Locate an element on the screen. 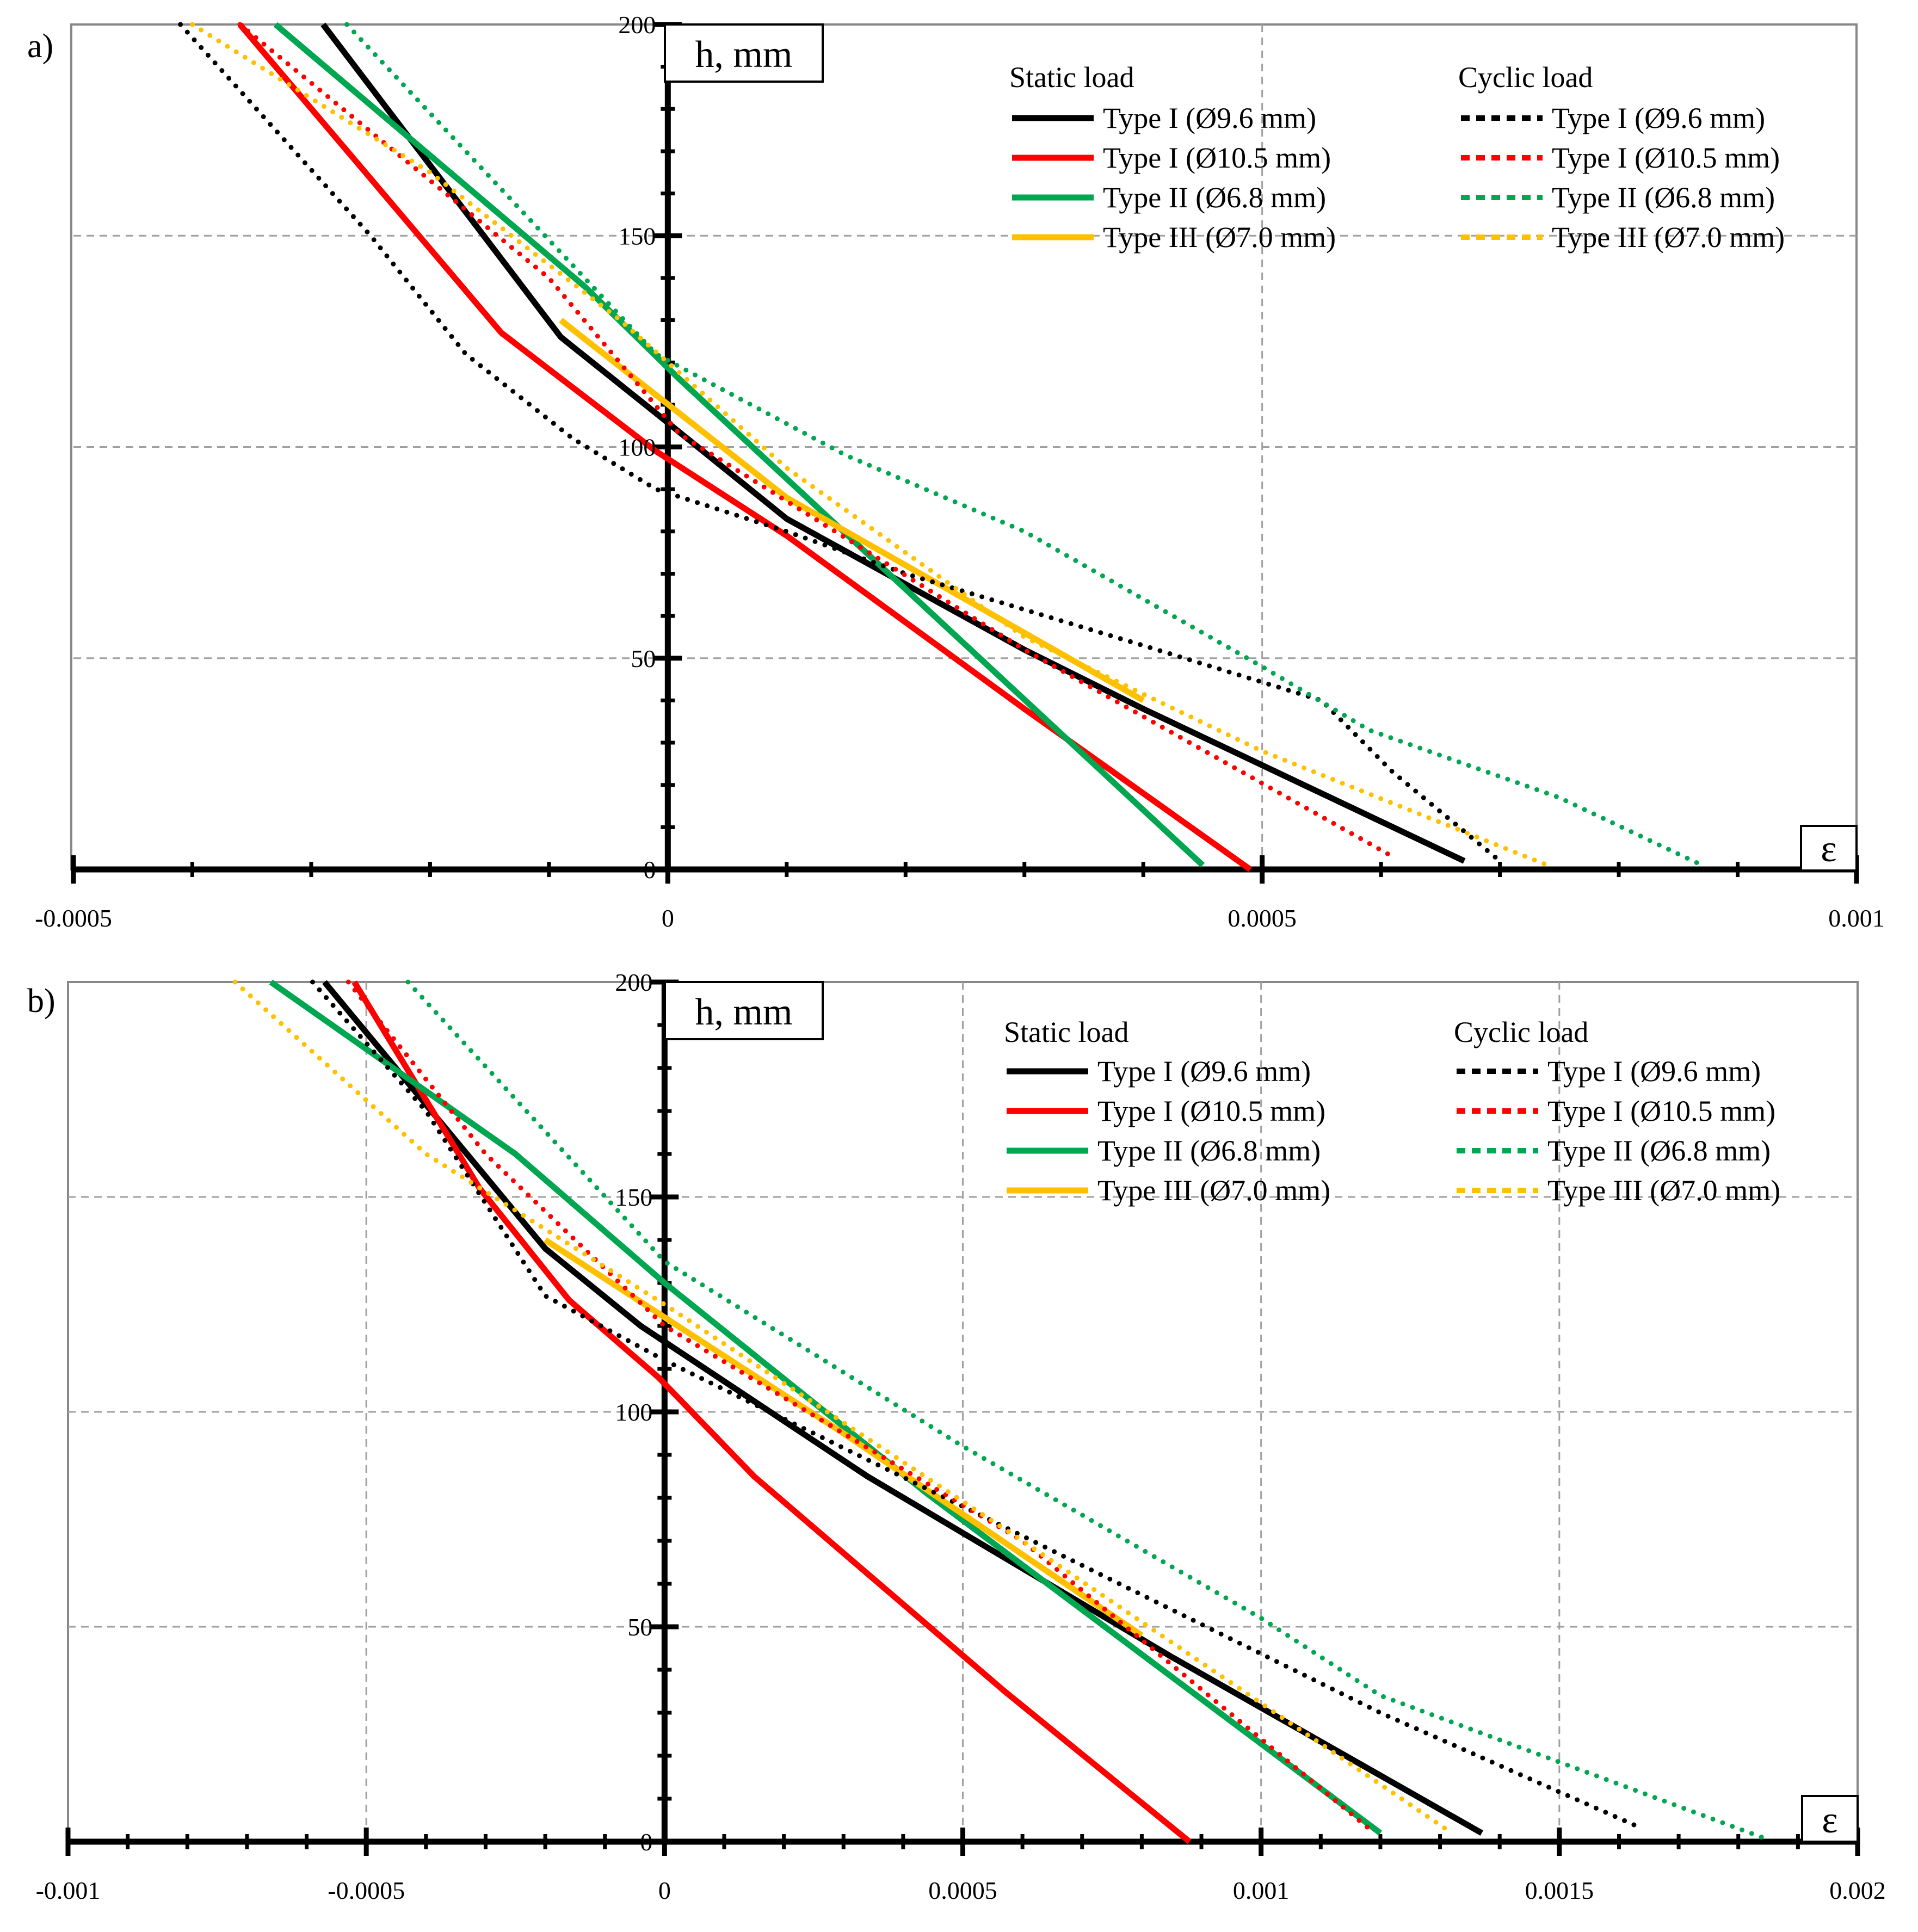 The height and width of the screenshot is (1932, 1918). panel-a-ylabel: h, mm is located at coordinates (744, 55).